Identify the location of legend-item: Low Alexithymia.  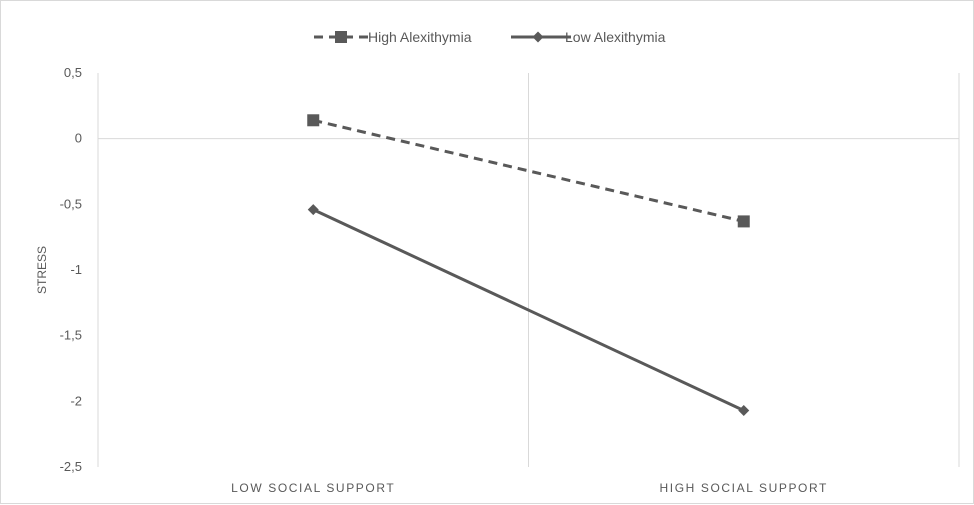
(588, 37).